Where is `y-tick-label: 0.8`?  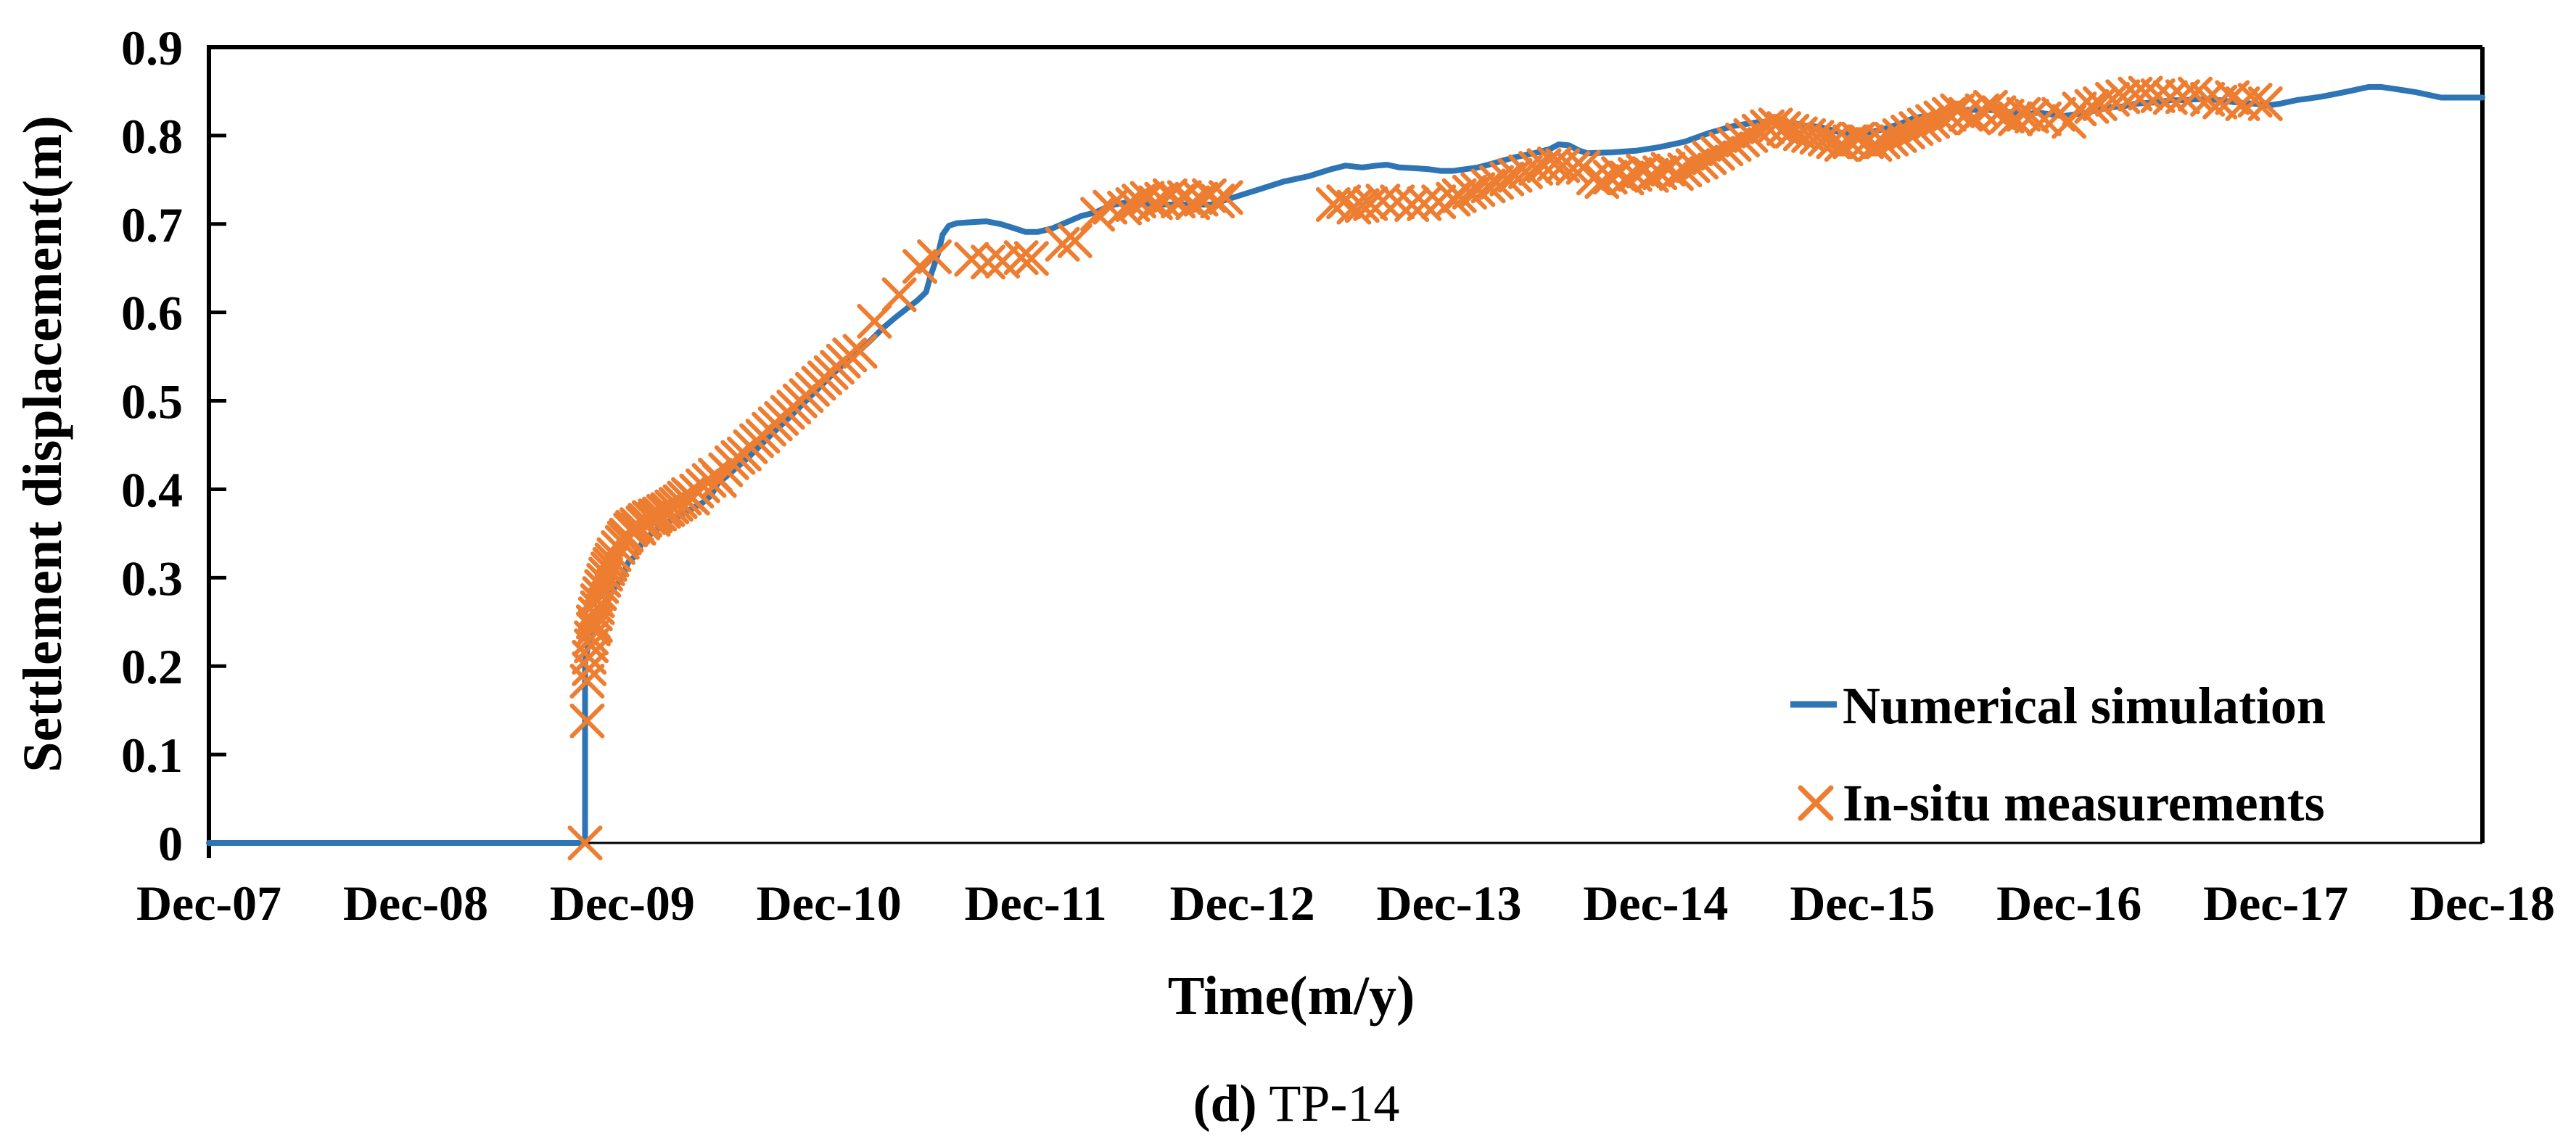
y-tick-label: 0.8 is located at coordinates (152, 136).